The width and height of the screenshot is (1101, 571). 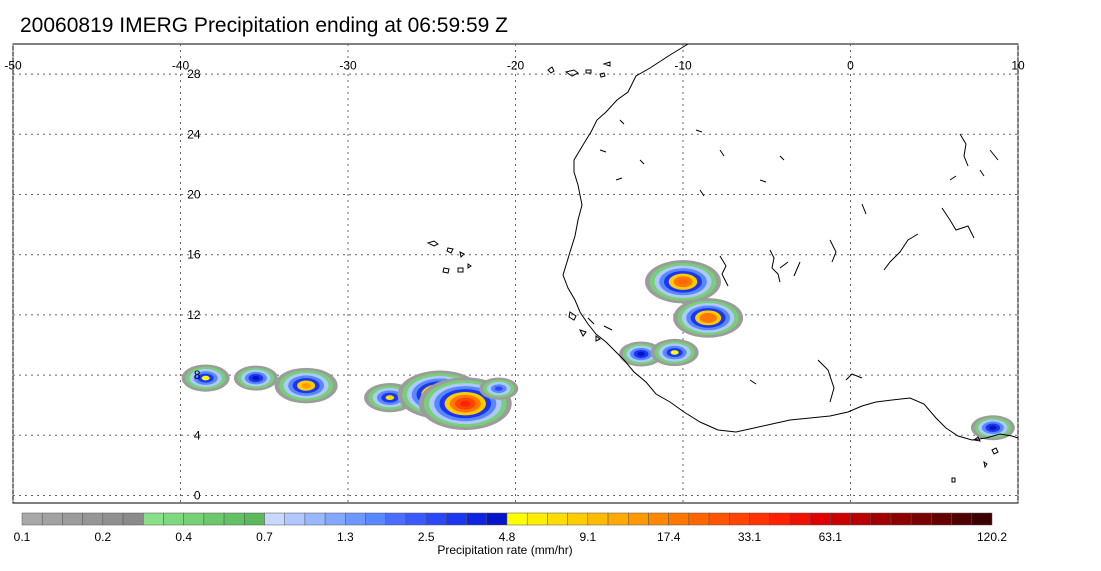 What do you see at coordinates (194, 194) in the screenshot?
I see `latitude-tick-label: 20` at bounding box center [194, 194].